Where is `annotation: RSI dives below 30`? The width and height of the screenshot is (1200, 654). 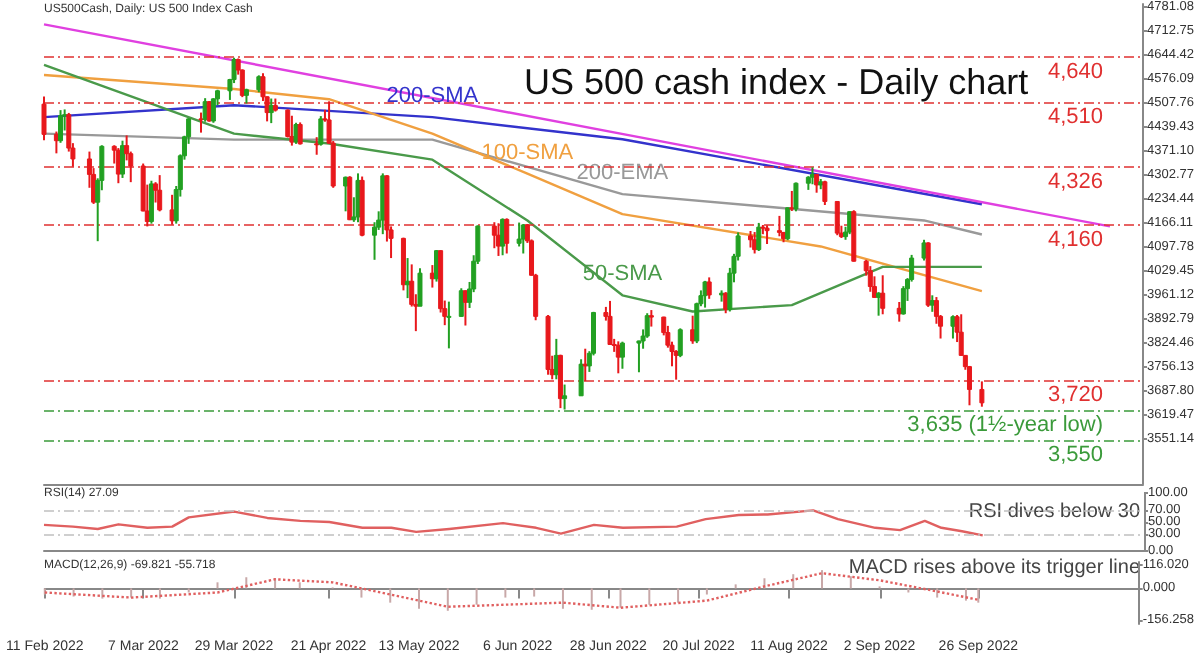
annotation: RSI dives below 30 is located at coordinates (1054, 512).